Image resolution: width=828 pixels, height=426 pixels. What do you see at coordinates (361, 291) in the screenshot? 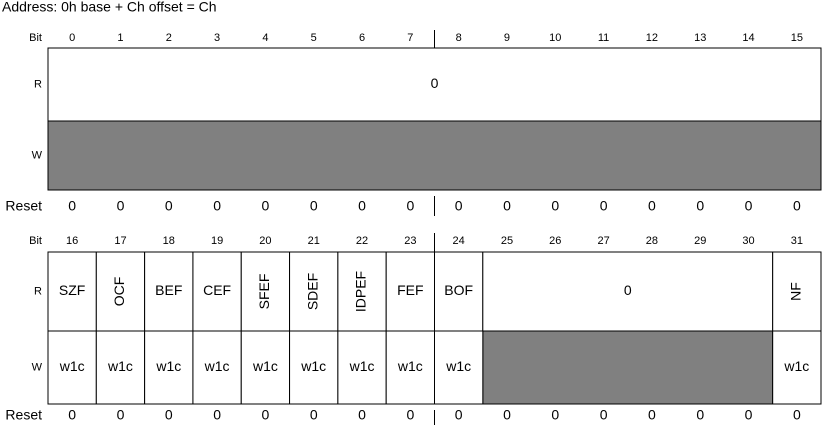
I see `r-field: IDPEF` at bounding box center [361, 291].